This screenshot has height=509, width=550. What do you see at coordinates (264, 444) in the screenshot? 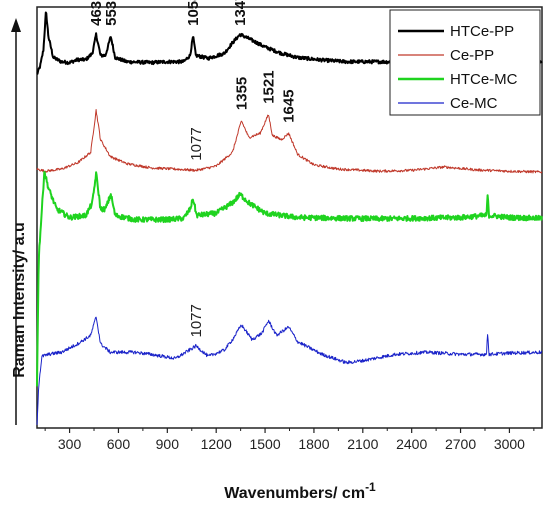
I see `x-tick-label: 1500` at bounding box center [264, 444].